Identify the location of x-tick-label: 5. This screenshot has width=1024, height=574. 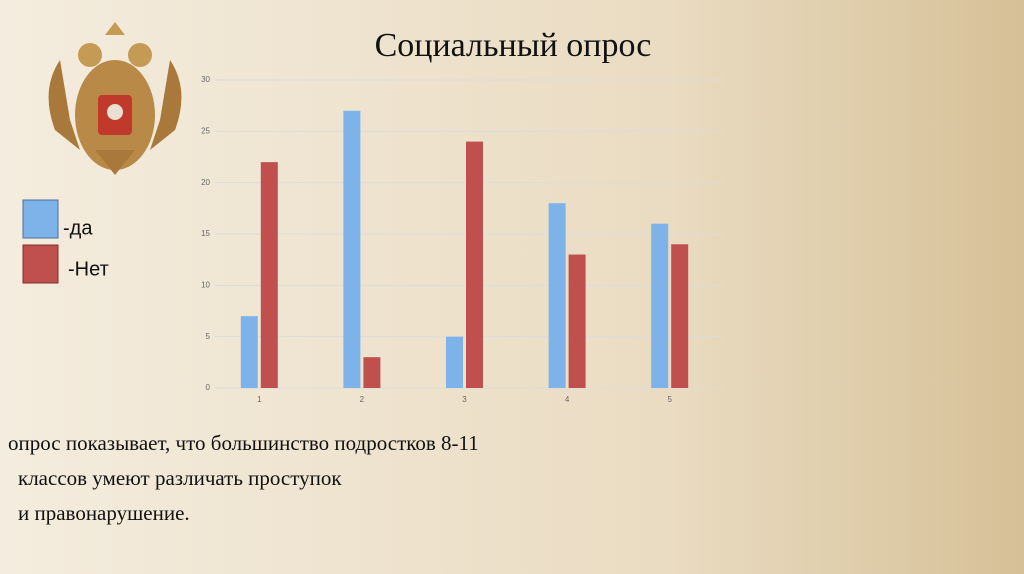
(669, 399).